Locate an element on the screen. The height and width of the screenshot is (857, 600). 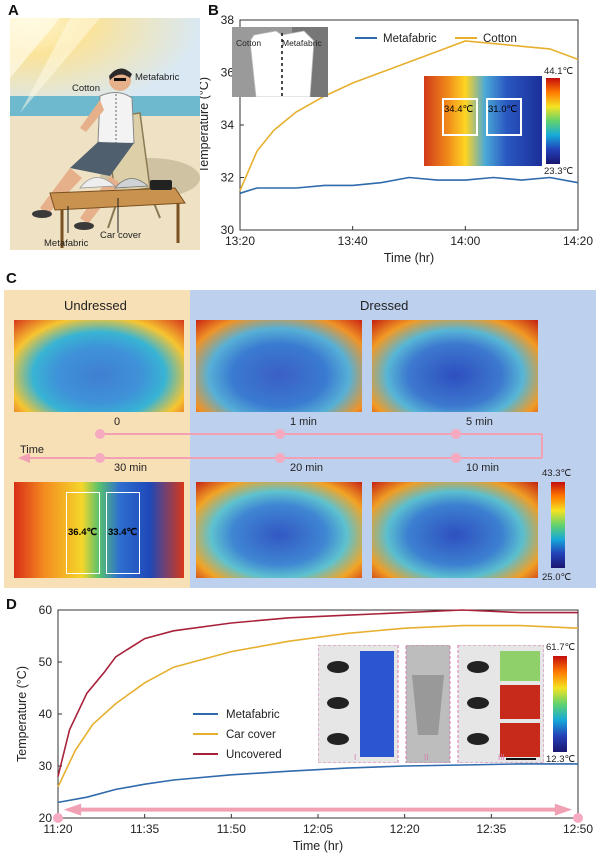
label-car-cover: Car cover is located at coordinates (121, 235).